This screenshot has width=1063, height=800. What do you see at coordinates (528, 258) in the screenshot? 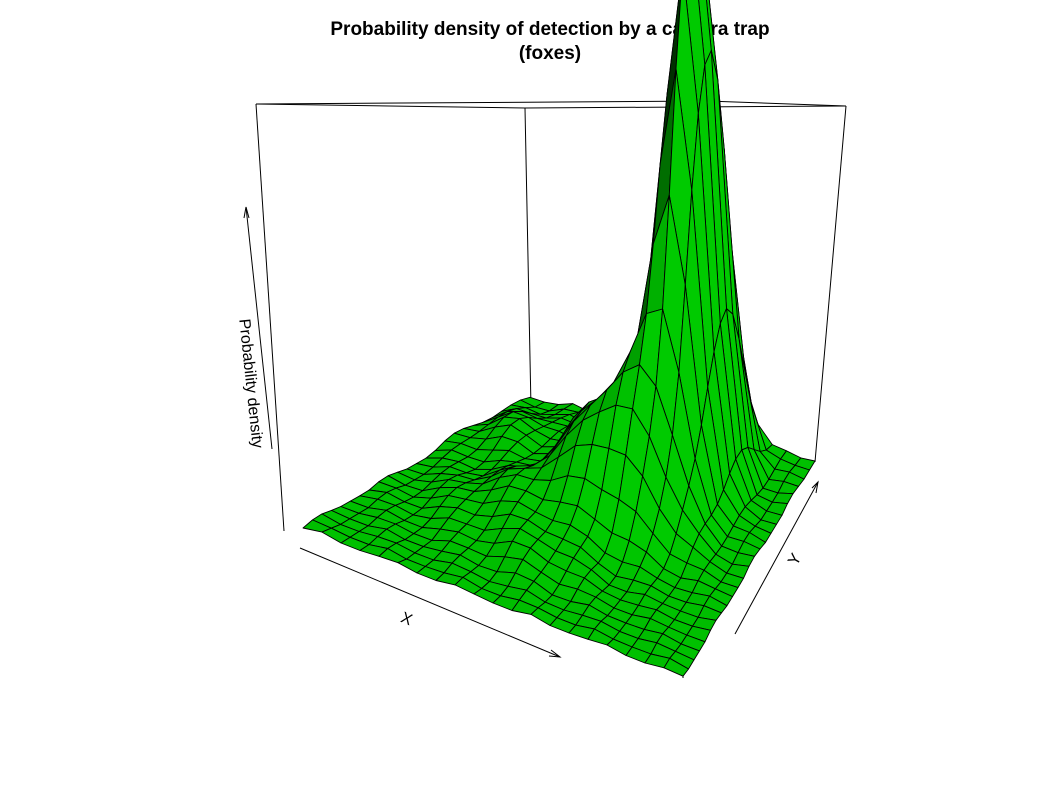
I see `box-edge-back-vertical` at bounding box center [528, 258].